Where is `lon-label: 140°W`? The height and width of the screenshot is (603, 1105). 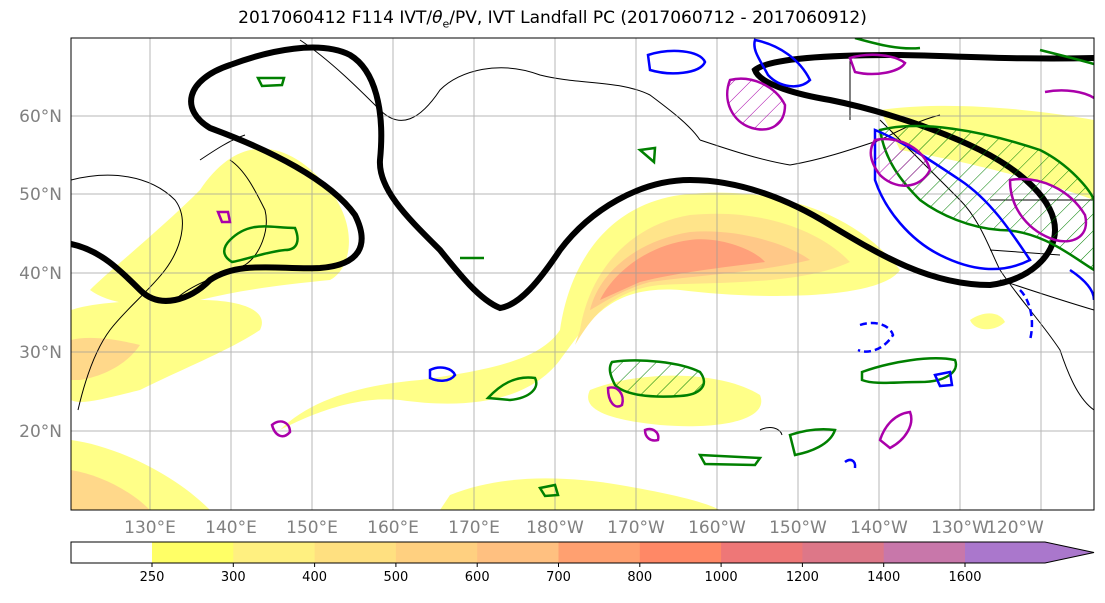 lon-label: 140°W is located at coordinates (879, 528).